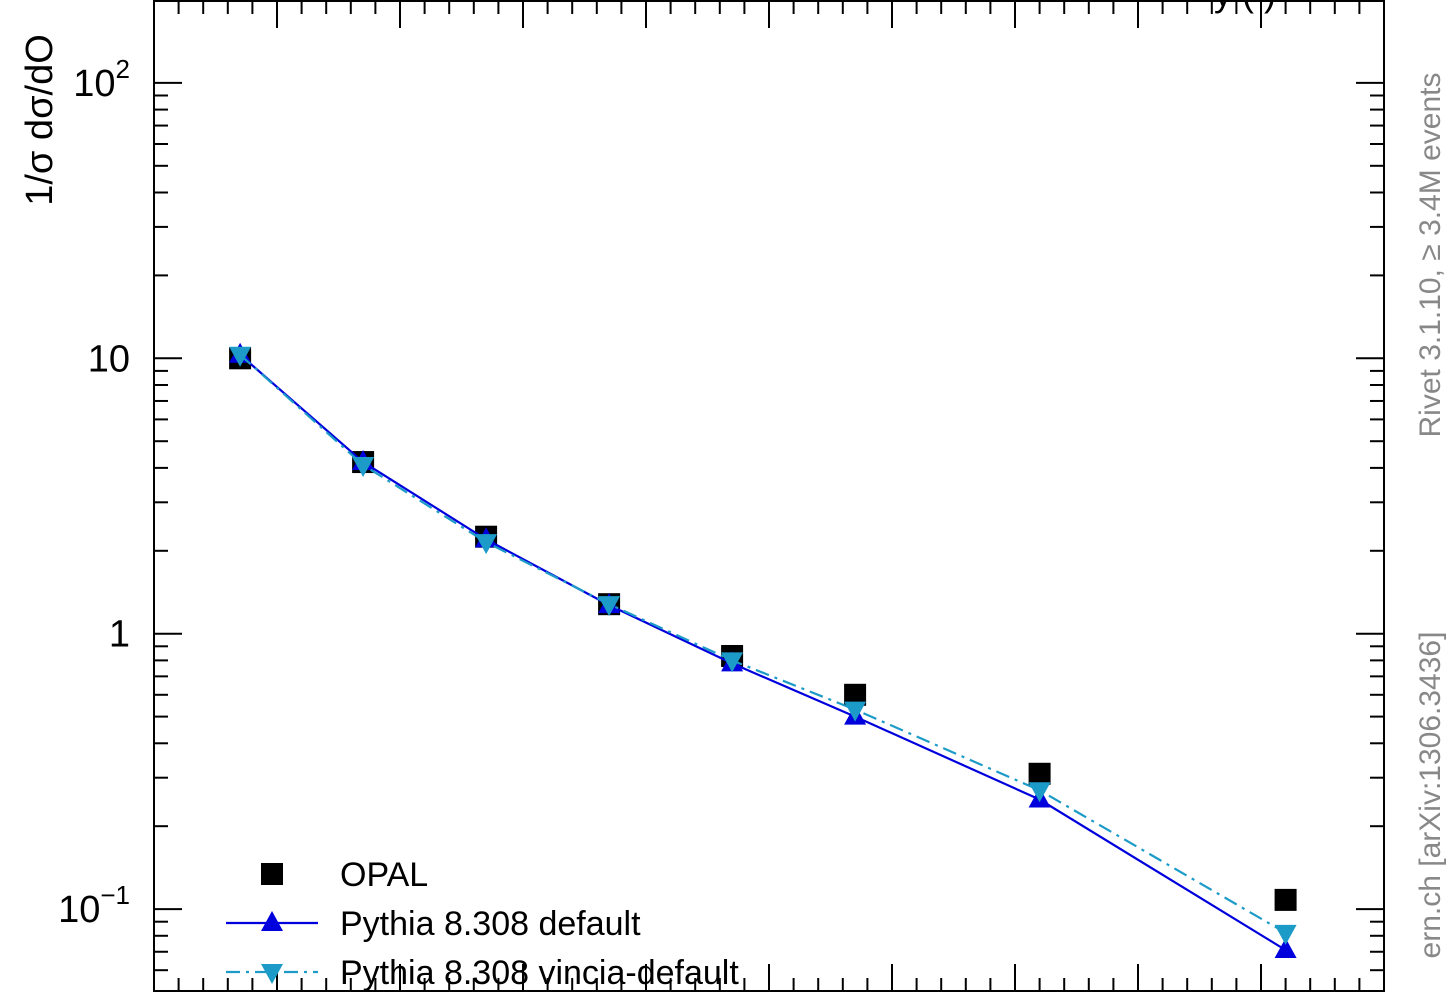 This screenshot has width=1452, height=992. What do you see at coordinates (94, 492) in the screenshot?
I see `y-tick-labels: 10² 10 1 10⁻¹` at bounding box center [94, 492].